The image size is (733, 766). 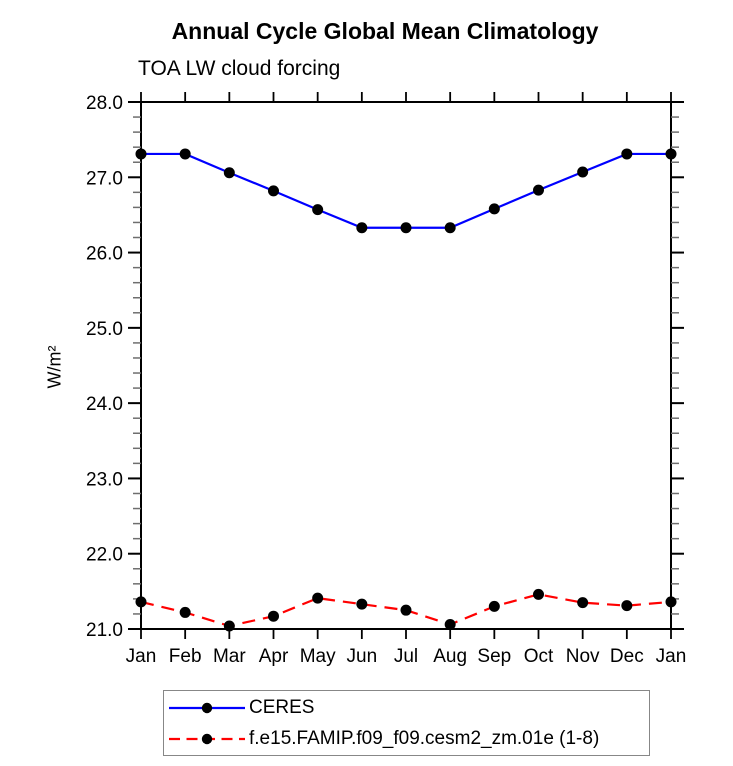 I want to click on legend-solid-line-icon, so click(x=207, y=707).